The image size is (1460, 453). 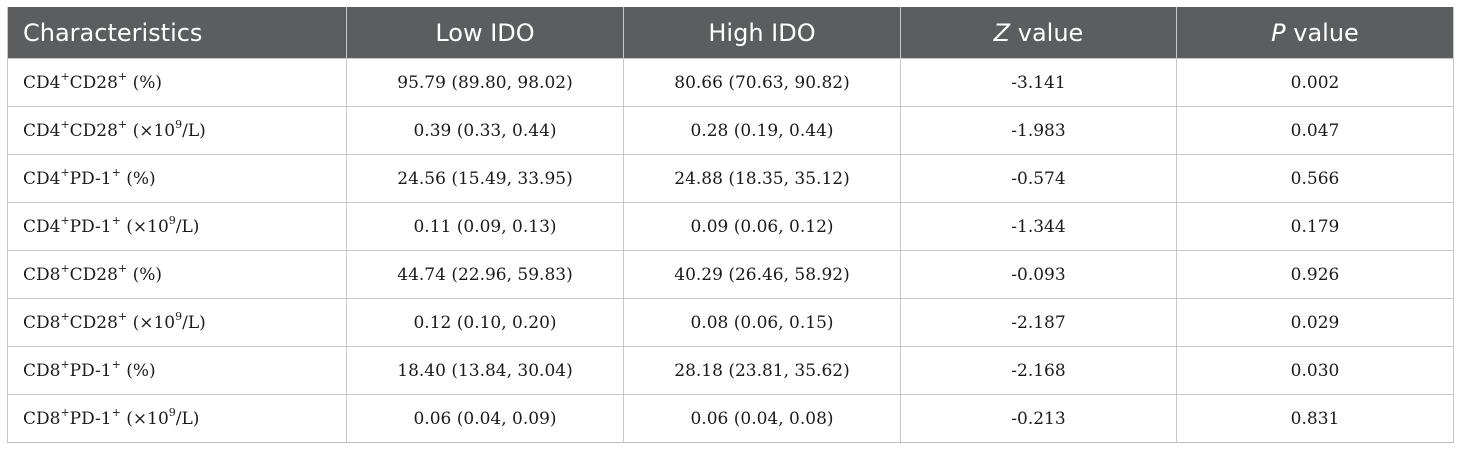 I want to click on cell-characteristic: CD8+CD28+ (×109/L), so click(x=177, y=322).